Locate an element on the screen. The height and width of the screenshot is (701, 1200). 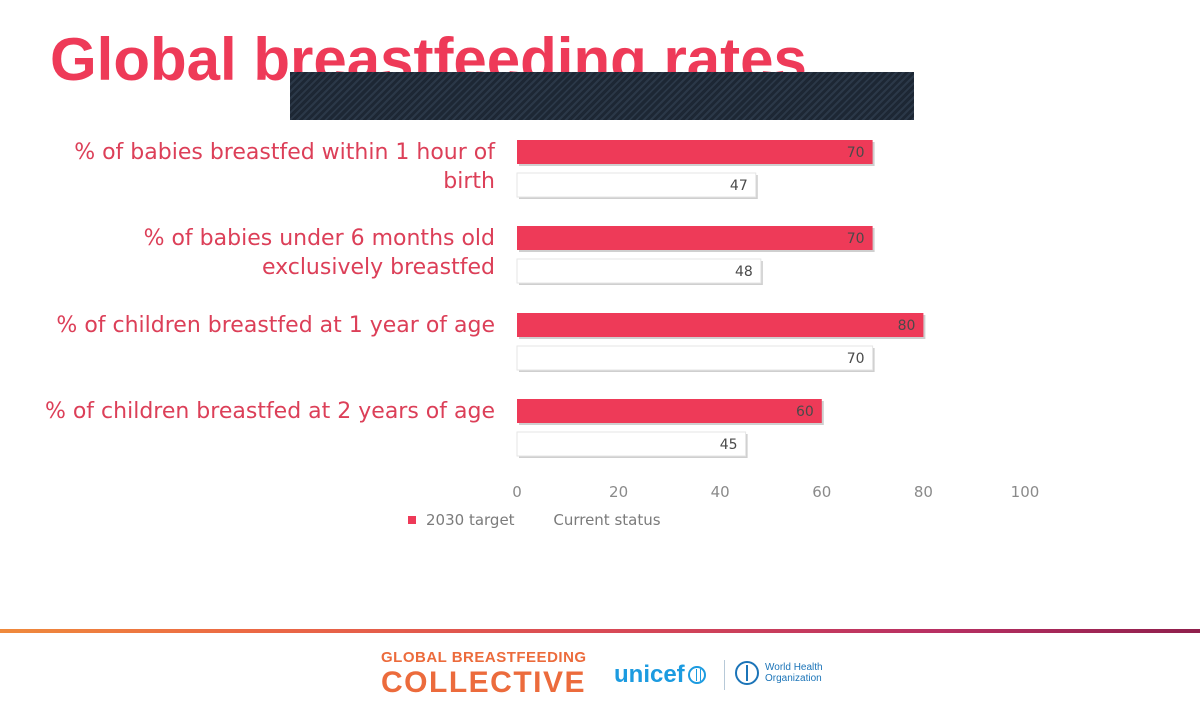
chart-legend: 2030 target Current status is located at coordinates (534, 520).